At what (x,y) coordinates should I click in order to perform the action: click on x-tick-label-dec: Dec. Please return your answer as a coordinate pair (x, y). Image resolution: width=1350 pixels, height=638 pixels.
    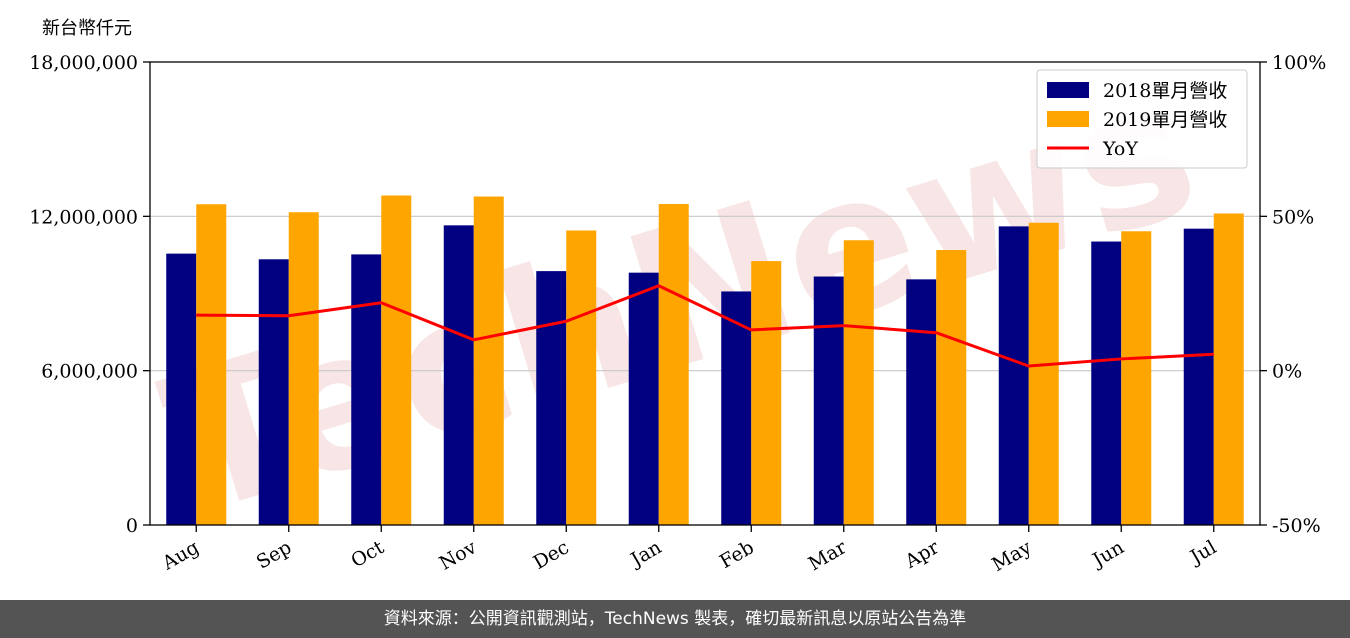
    Looking at the image, I should click on (551, 555).